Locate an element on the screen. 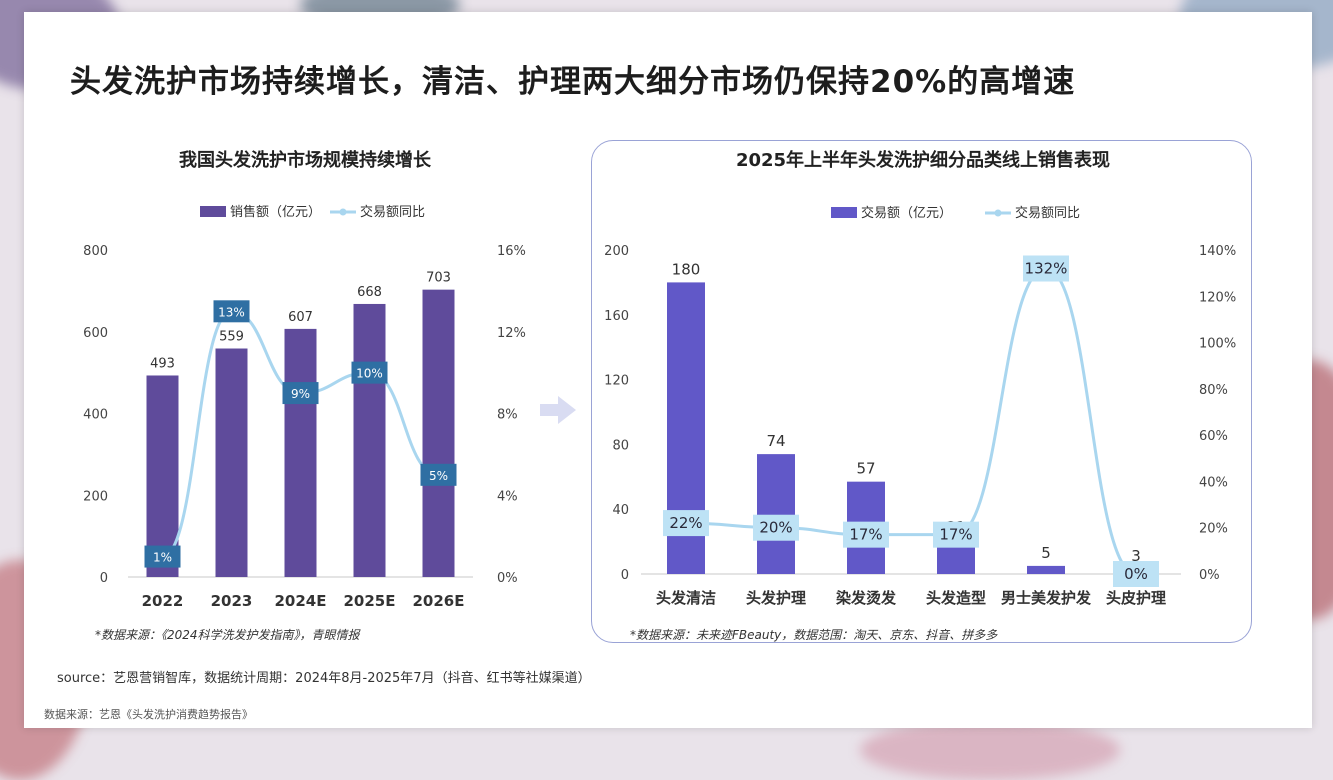 The image size is (1333, 780). x-tick-label: 2023 is located at coordinates (232, 601).